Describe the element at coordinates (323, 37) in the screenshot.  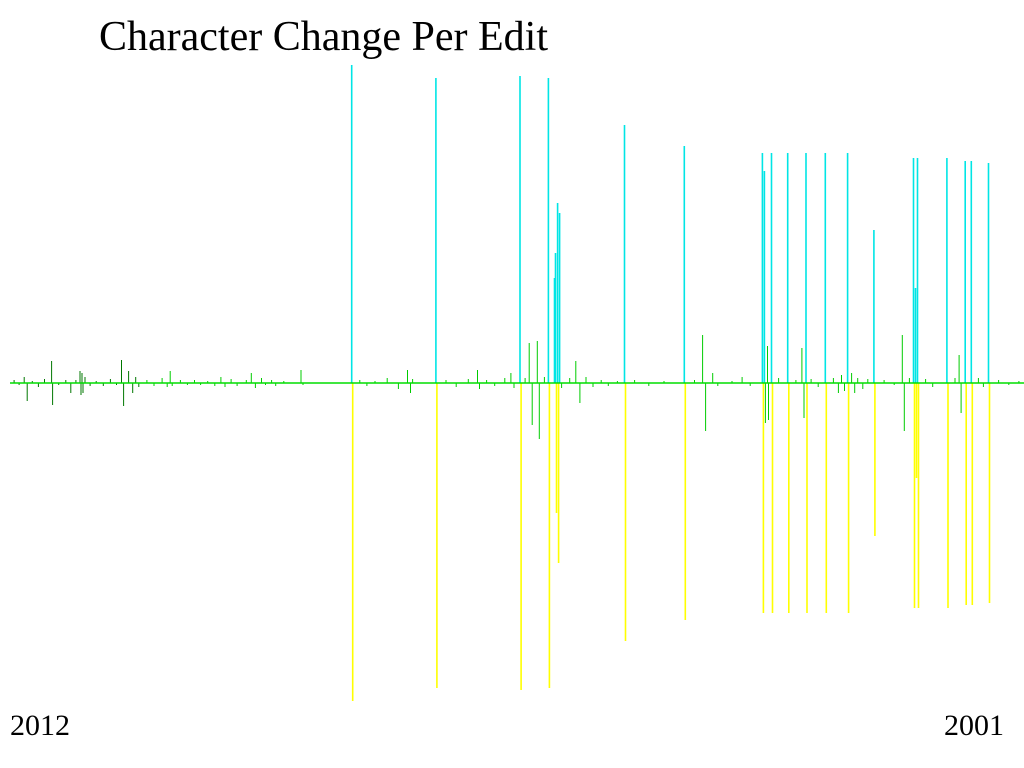
I see `chart-title: Character Change Per Edit` at that location.